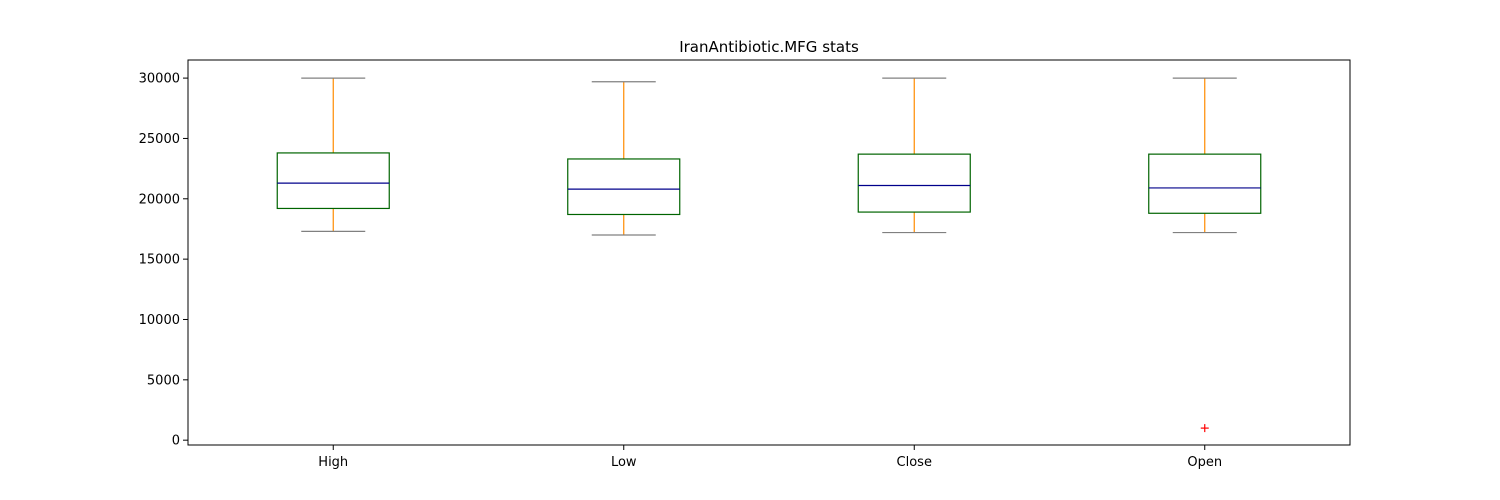  I want to click on y-tick-label: 25000, so click(159, 139).